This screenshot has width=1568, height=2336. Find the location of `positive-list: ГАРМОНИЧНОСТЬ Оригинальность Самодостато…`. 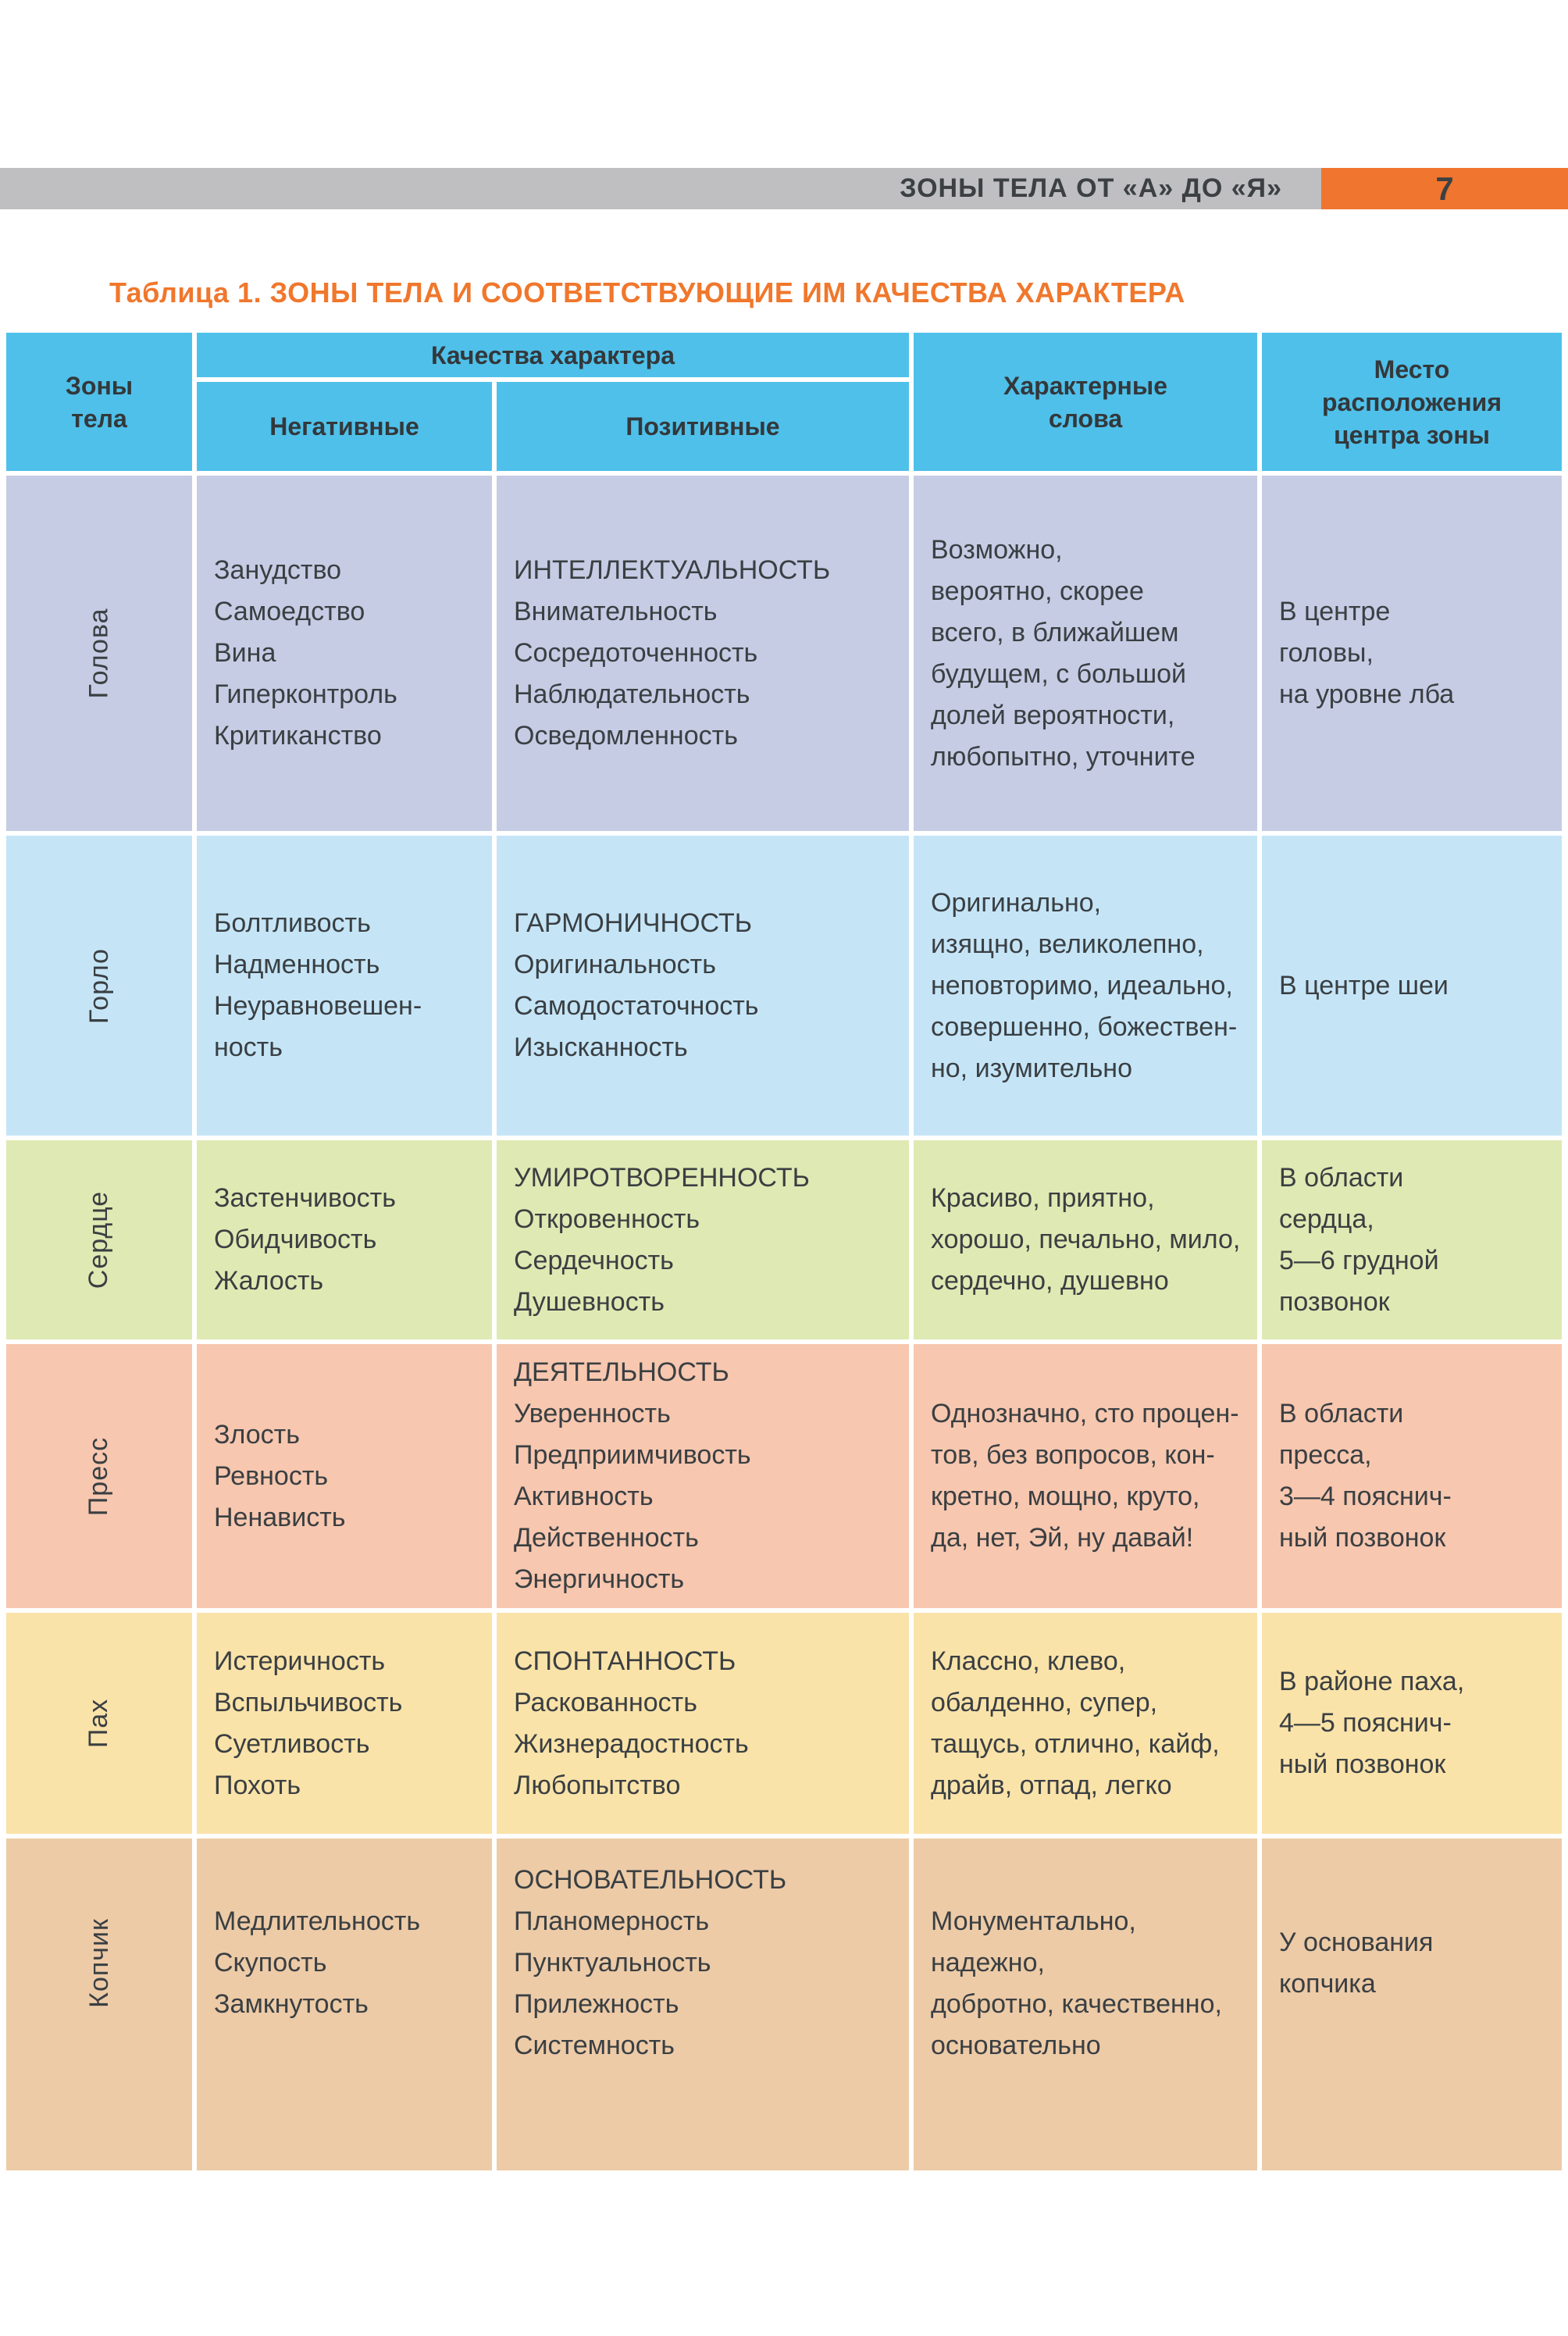

positive-list: ГАРМОНИЧНОСТЬ Оригинальность Самодостато… is located at coordinates (636, 985).